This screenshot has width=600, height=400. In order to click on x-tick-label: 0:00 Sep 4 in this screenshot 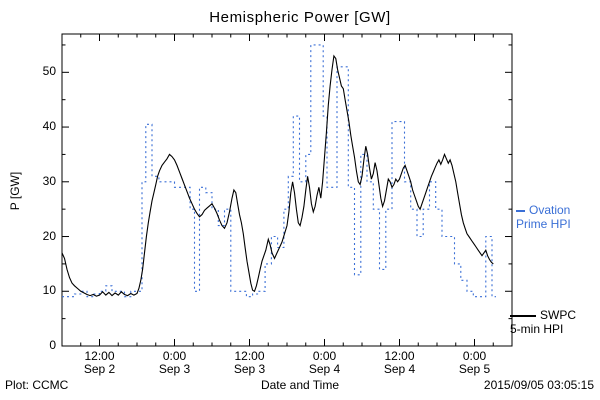, I will do `click(325, 363)`.